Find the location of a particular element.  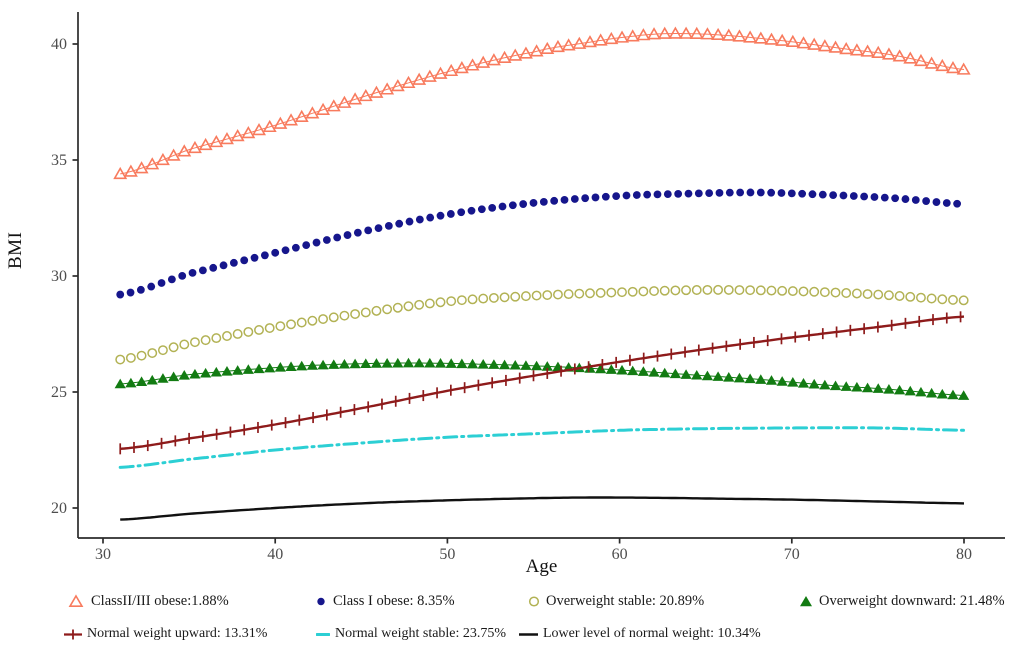

x-axis-title: Age is located at coordinates (541, 566).